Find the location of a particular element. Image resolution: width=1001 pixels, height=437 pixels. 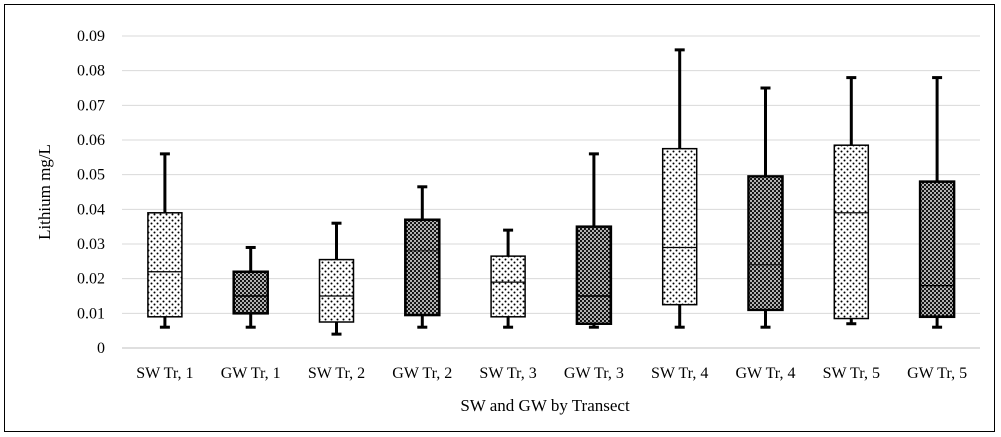

y-tick-label: 0.03 is located at coordinates (91, 244).